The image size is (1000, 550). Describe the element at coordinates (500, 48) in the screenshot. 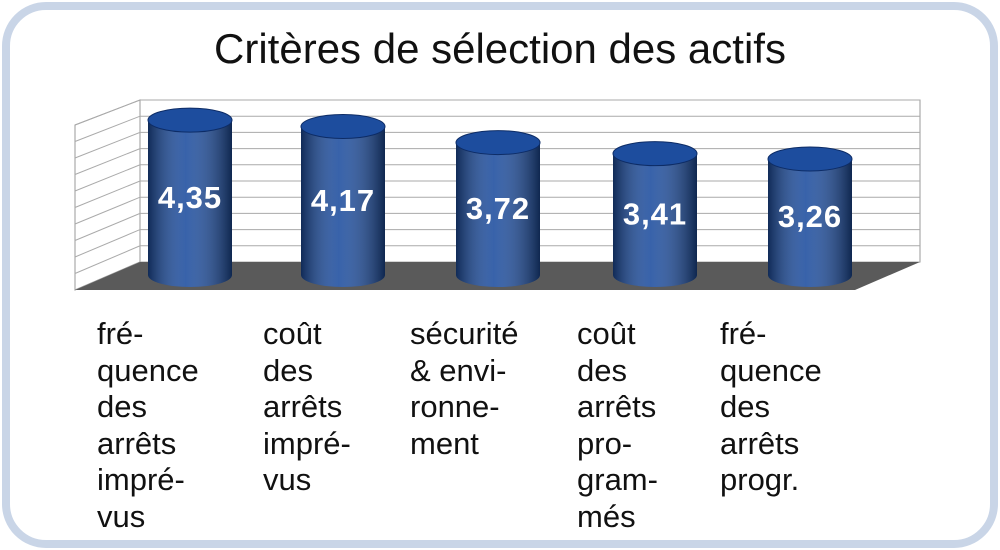

I see `chart-title: Critères de sélection des actifs` at that location.